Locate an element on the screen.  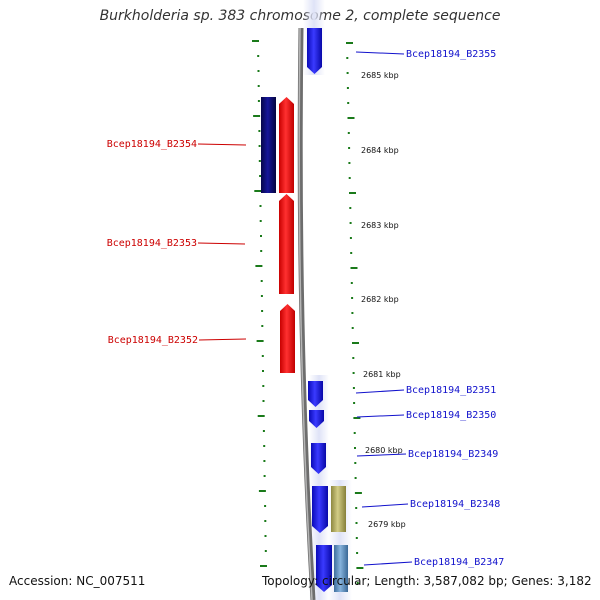
scale-label: 2681 kbp is located at coordinates (382, 374).